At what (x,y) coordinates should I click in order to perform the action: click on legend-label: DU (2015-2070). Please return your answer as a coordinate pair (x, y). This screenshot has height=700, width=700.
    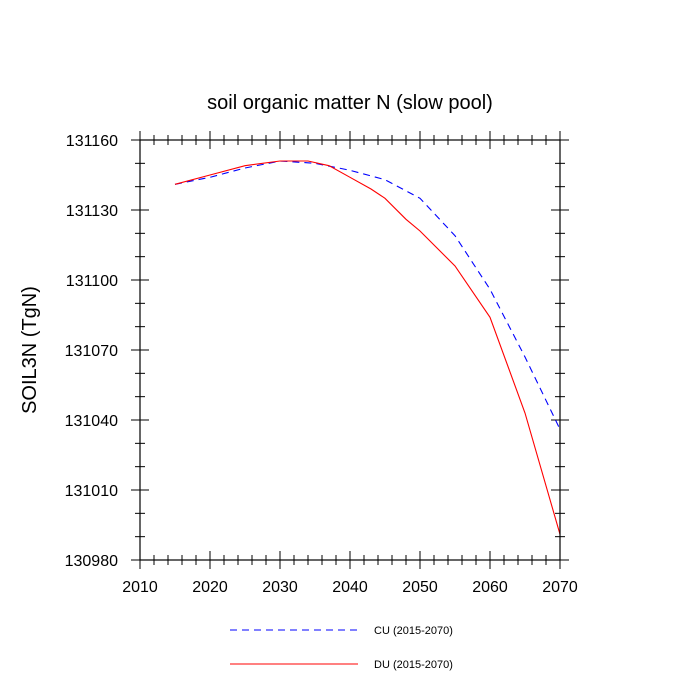
    Looking at the image, I should click on (413, 665).